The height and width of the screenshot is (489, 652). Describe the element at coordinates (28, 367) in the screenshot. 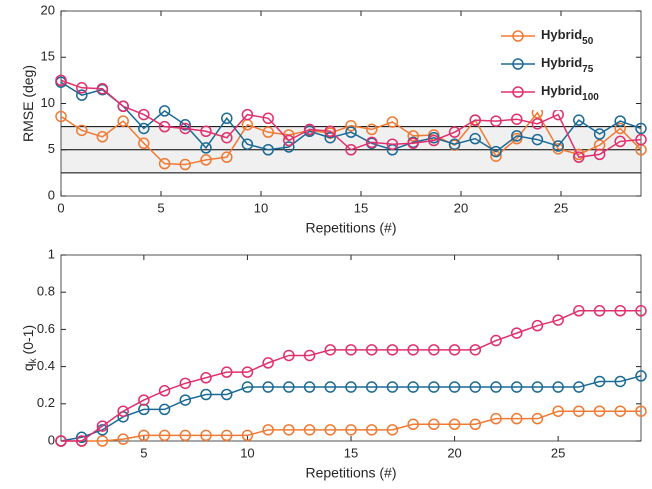

I see `y-axis-label-text: q` at that location.